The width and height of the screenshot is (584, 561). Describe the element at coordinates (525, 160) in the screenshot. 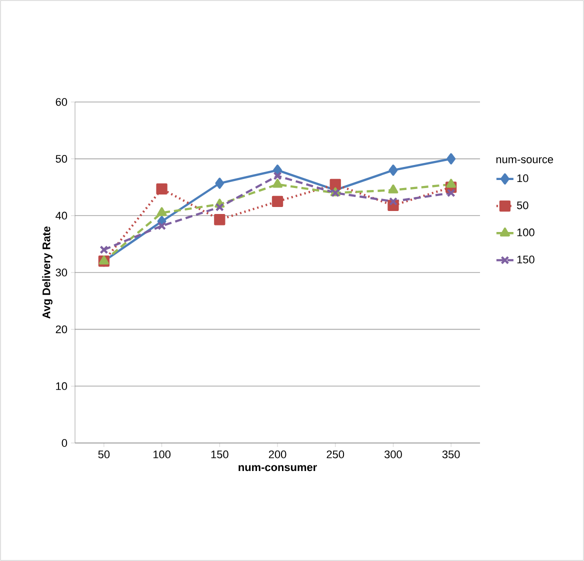

I see `legend-title: num-source` at that location.